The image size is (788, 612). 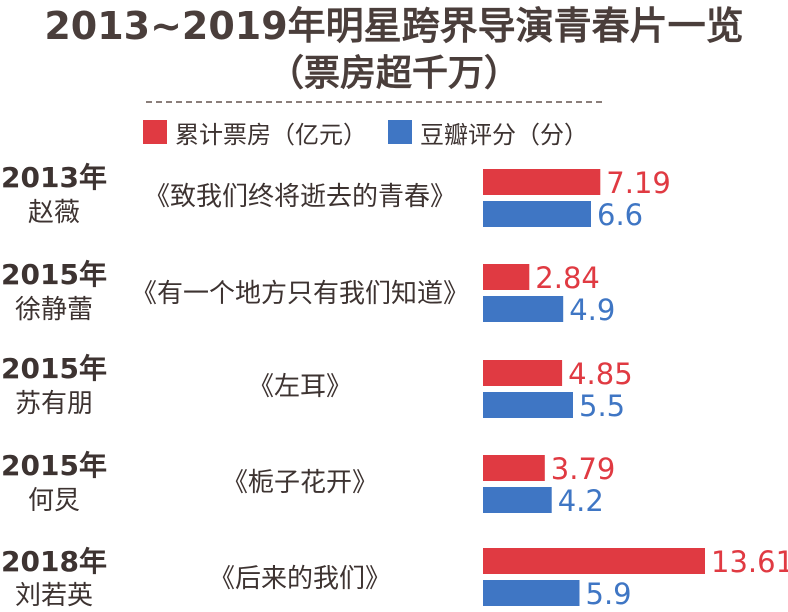 I want to click on legend-label-douban: 豆瓣评分（分）, so click(x=504, y=134).